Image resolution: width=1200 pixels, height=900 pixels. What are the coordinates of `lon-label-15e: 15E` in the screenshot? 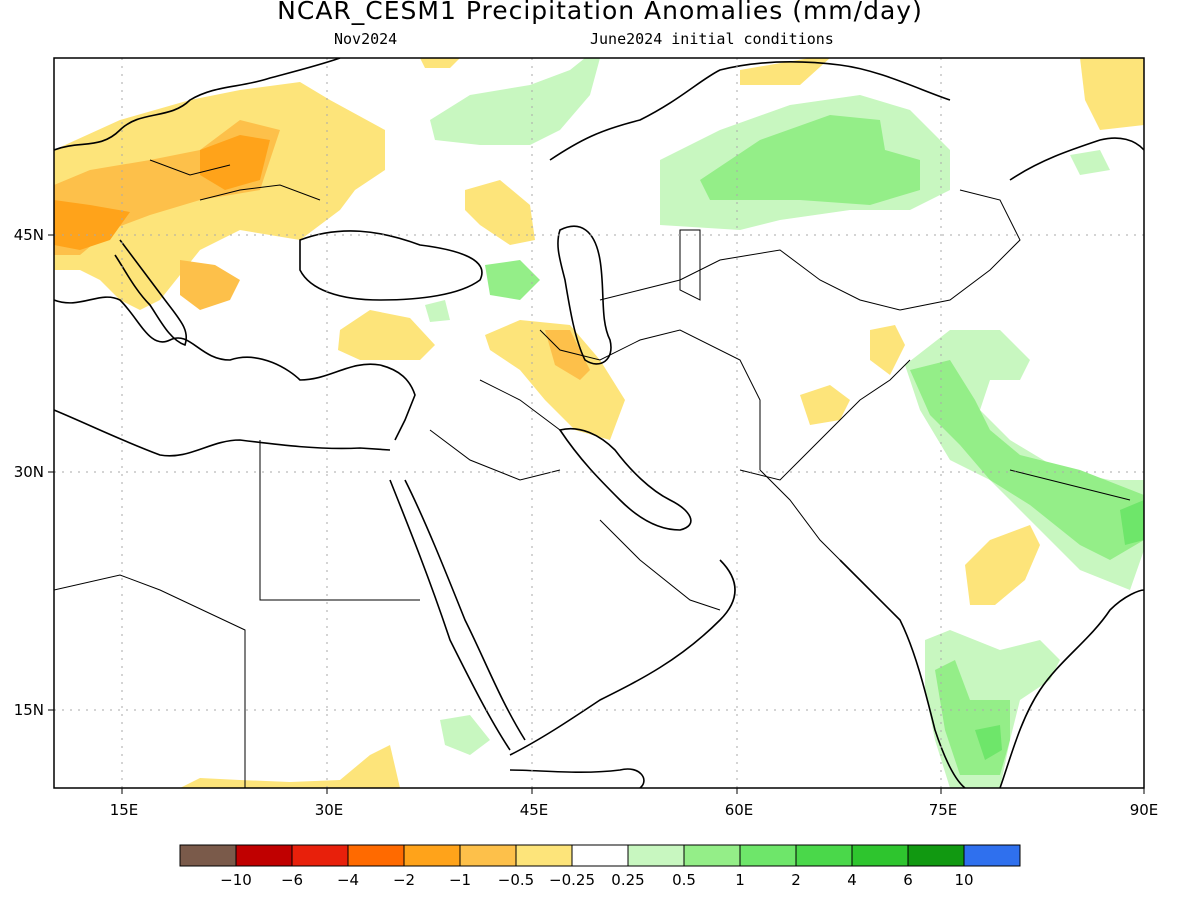 It's located at (124, 810).